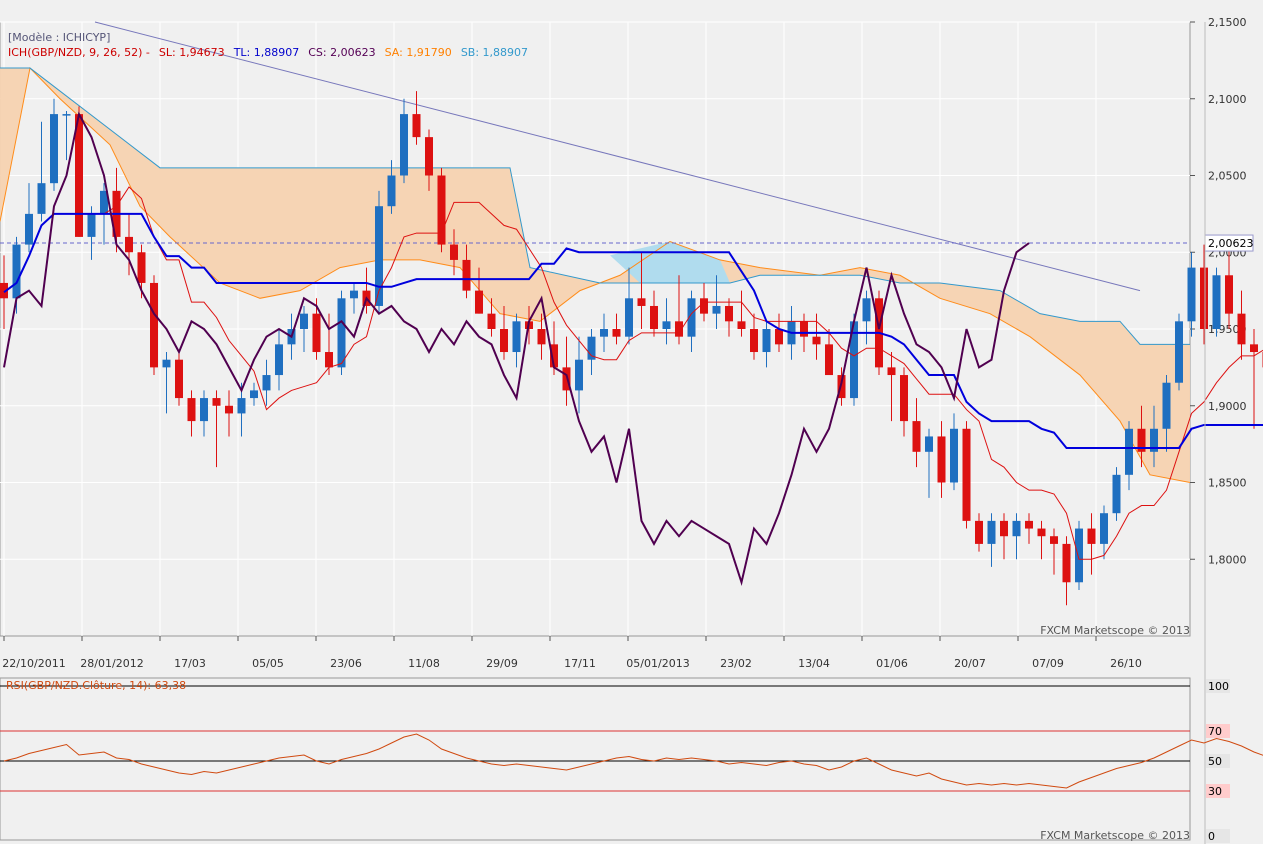 This screenshot has width=1263, height=844. What do you see at coordinates (1227, 483) in the screenshot?
I see `y-tick-label: 1,8500` at bounding box center [1227, 483].